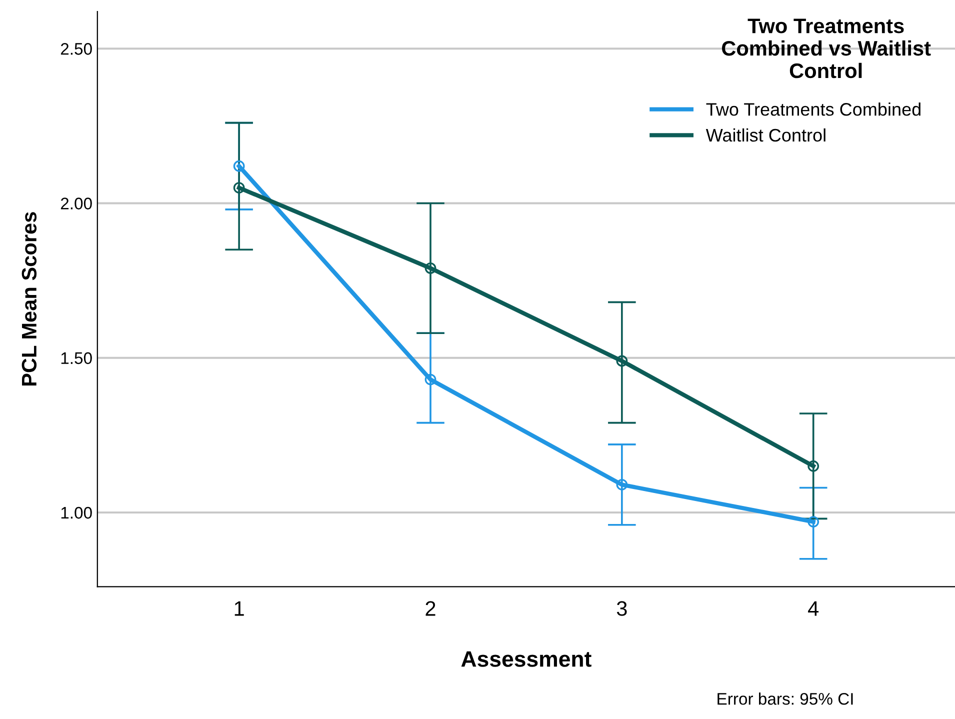 The width and height of the screenshot is (955, 719). What do you see at coordinates (813, 608) in the screenshot?
I see `x-tick-label: 4` at bounding box center [813, 608].